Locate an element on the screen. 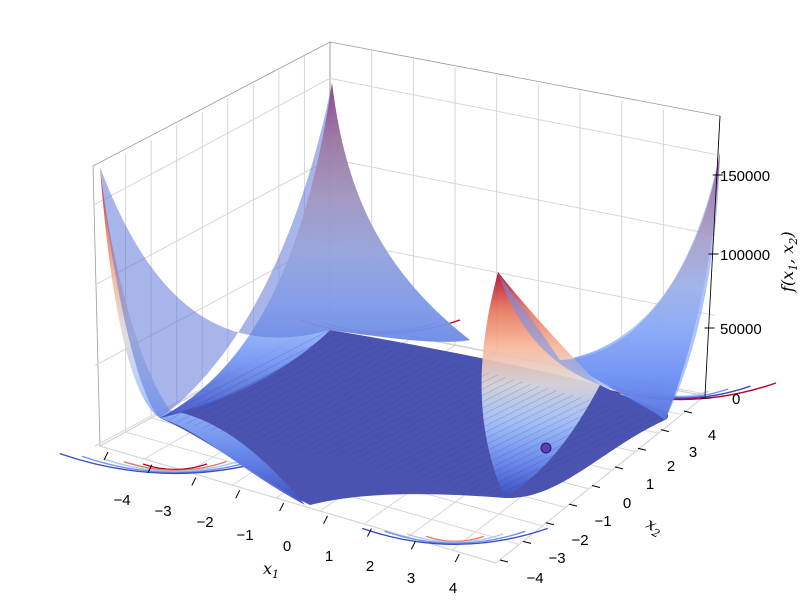 This screenshot has width=800, height=600. z-tick-label: 50000 is located at coordinates (741, 329).